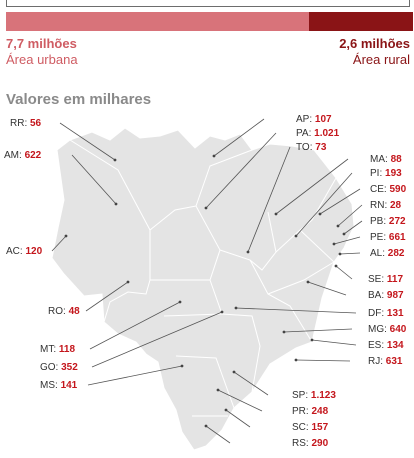 The width and height of the screenshot is (414, 458). I want to click on state-label-go: GO: 352, so click(59, 367).